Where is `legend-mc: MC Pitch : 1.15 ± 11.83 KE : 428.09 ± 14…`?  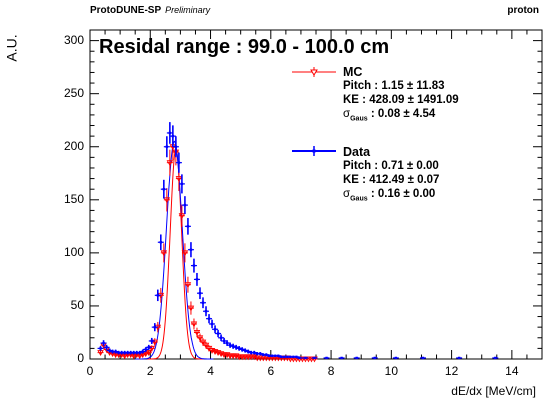
legend-mc: MC Pitch : 1.15 ± 11.83 KE : 428.09 ± 14… is located at coordinates (401, 95).